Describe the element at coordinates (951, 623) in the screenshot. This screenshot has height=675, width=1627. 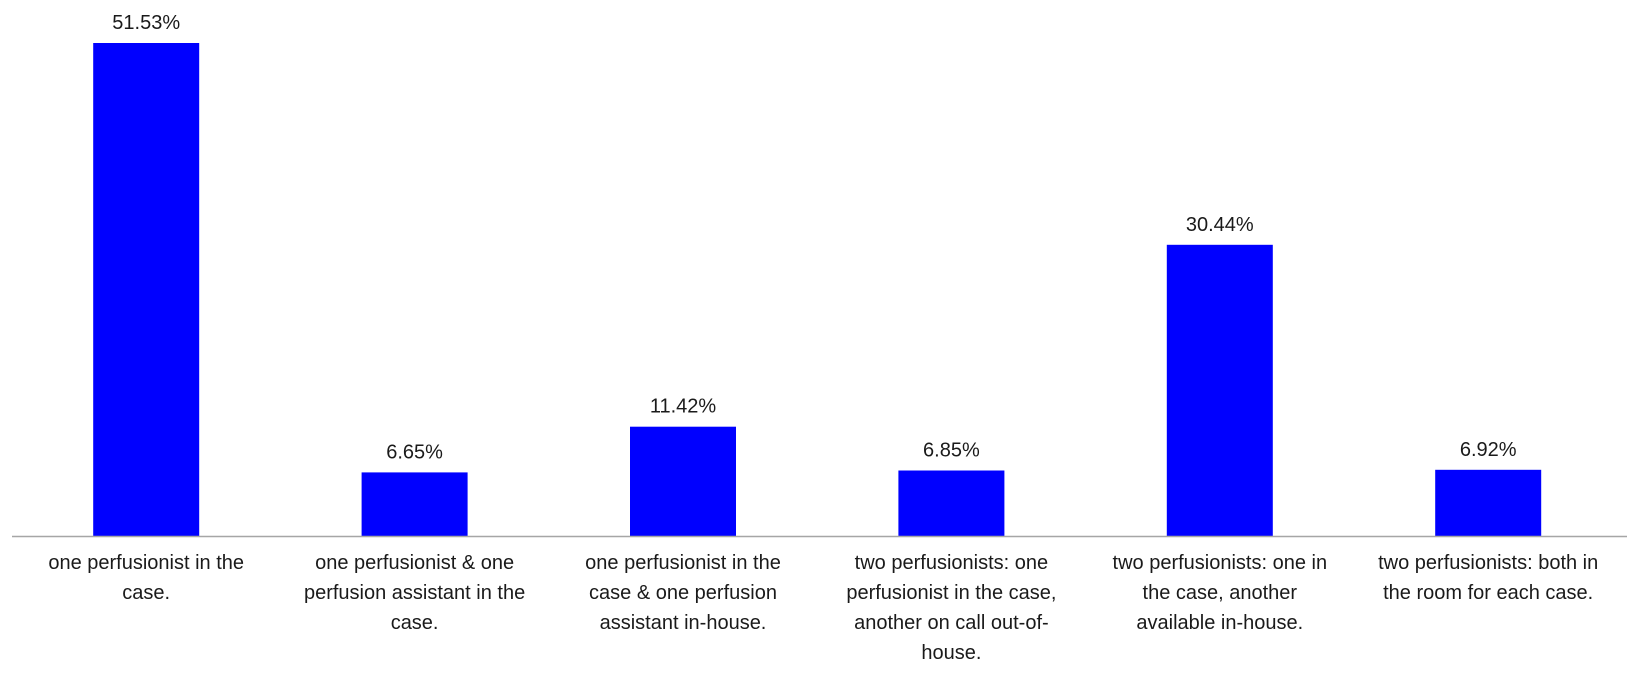
I see `category-label-line: another on call out-of-` at that location.